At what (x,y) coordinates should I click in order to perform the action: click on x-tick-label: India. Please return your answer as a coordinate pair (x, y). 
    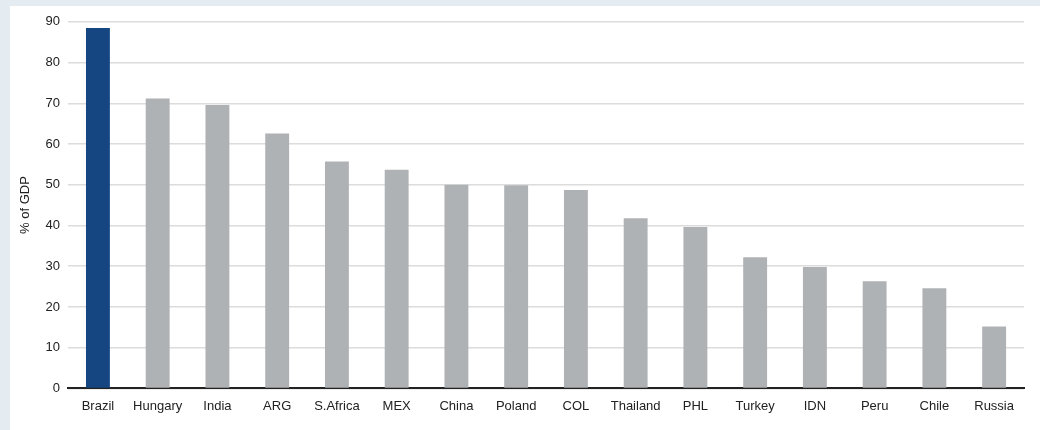
    Looking at the image, I should click on (218, 405).